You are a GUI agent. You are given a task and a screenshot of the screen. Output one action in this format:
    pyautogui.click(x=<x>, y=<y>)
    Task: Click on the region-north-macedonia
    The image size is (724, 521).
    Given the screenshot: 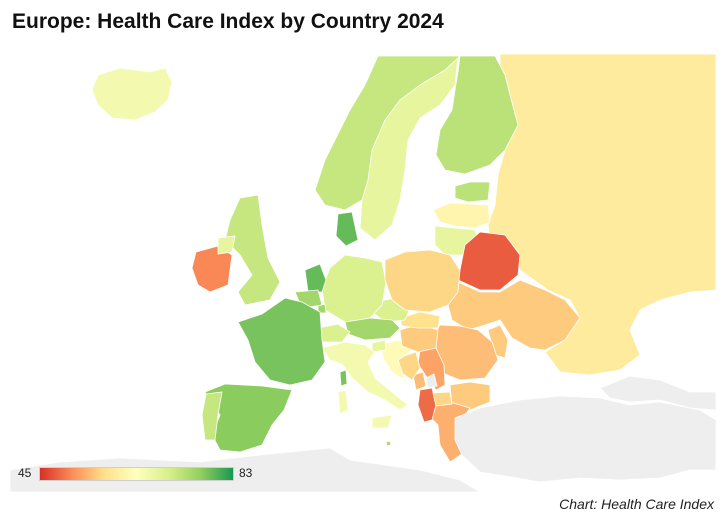 What is the action you would take?
    pyautogui.click(x=442, y=399)
    